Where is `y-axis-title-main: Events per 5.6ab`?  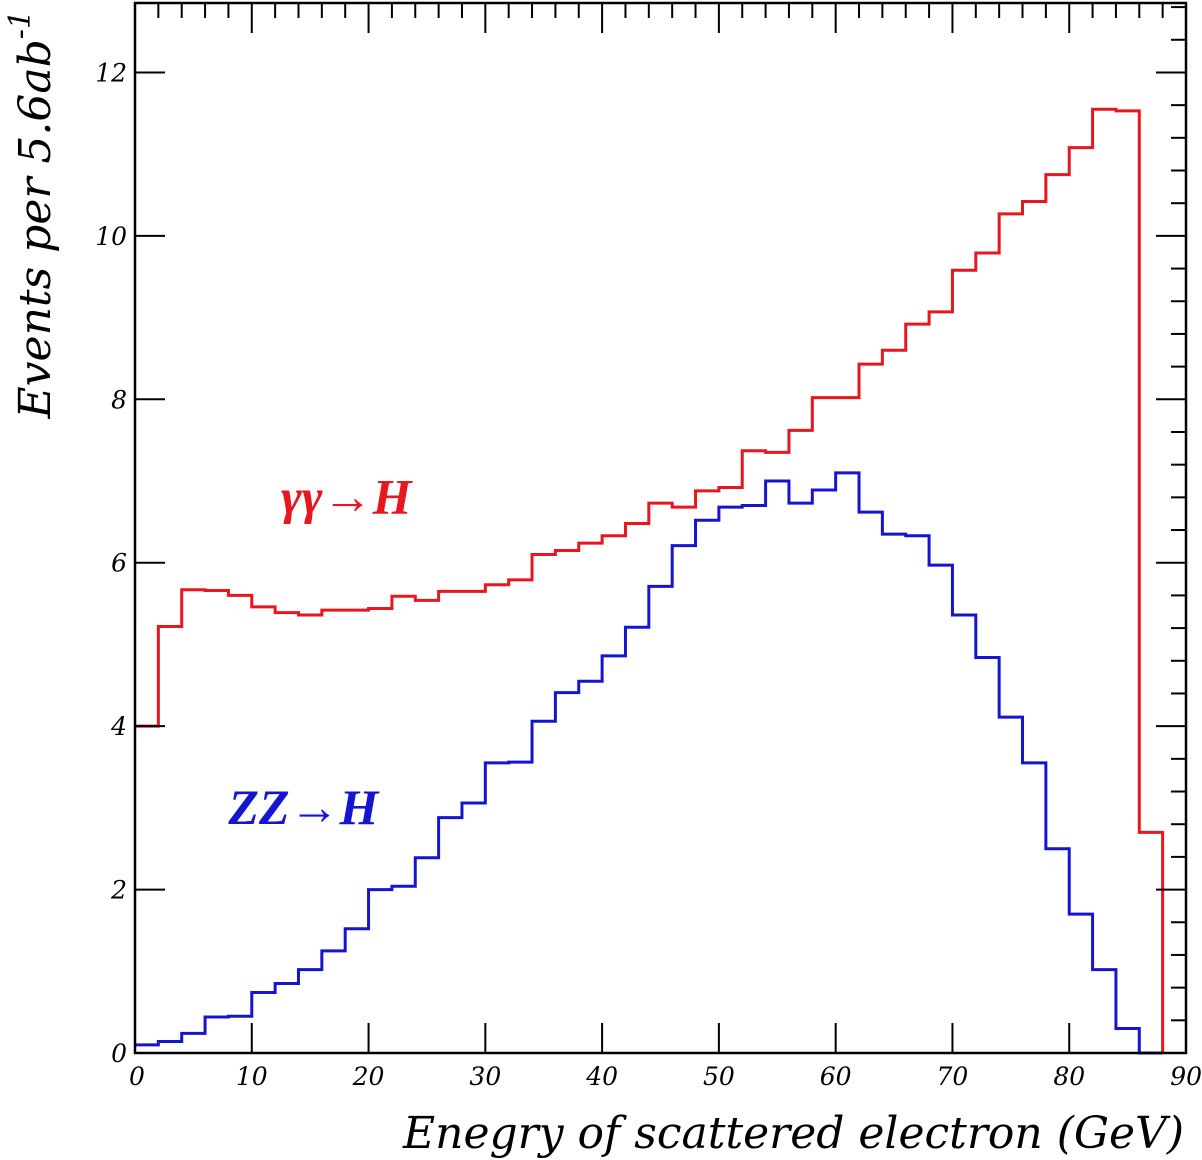 y-axis-title-main: Events per 5.6ab is located at coordinates (35, 229).